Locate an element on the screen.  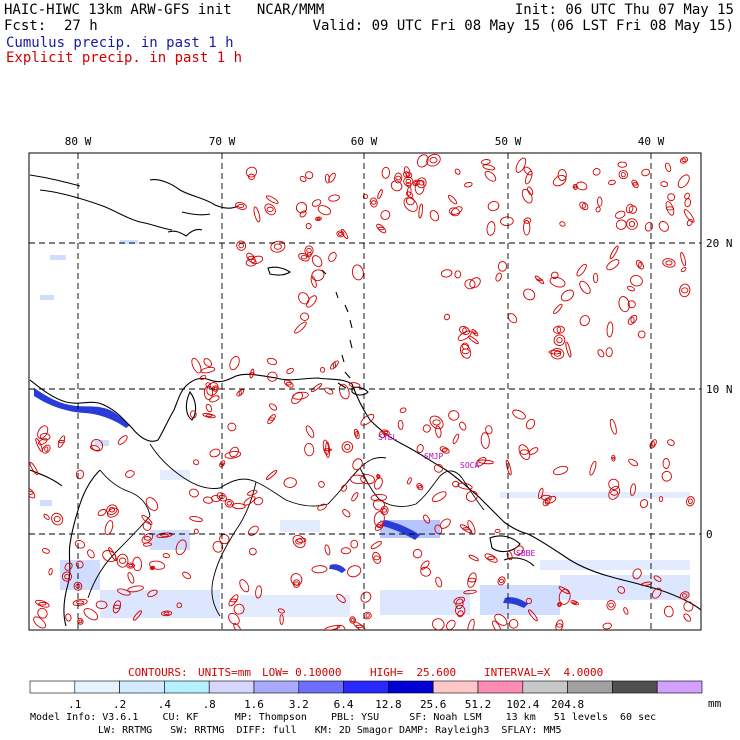
station-soca: SOCA is located at coordinates (469, 465).